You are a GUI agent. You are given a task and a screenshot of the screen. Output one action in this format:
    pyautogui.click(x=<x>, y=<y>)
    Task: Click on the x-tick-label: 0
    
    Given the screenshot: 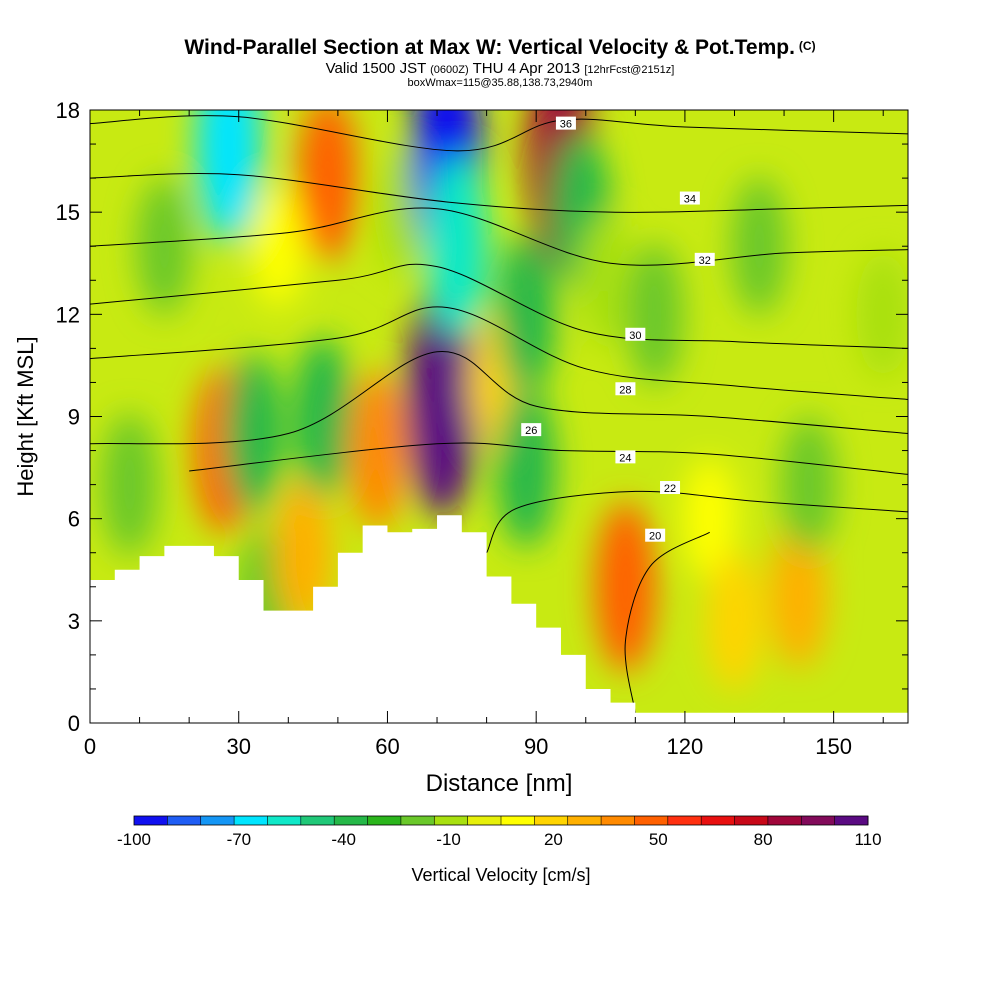 What is the action you would take?
    pyautogui.click(x=90, y=746)
    